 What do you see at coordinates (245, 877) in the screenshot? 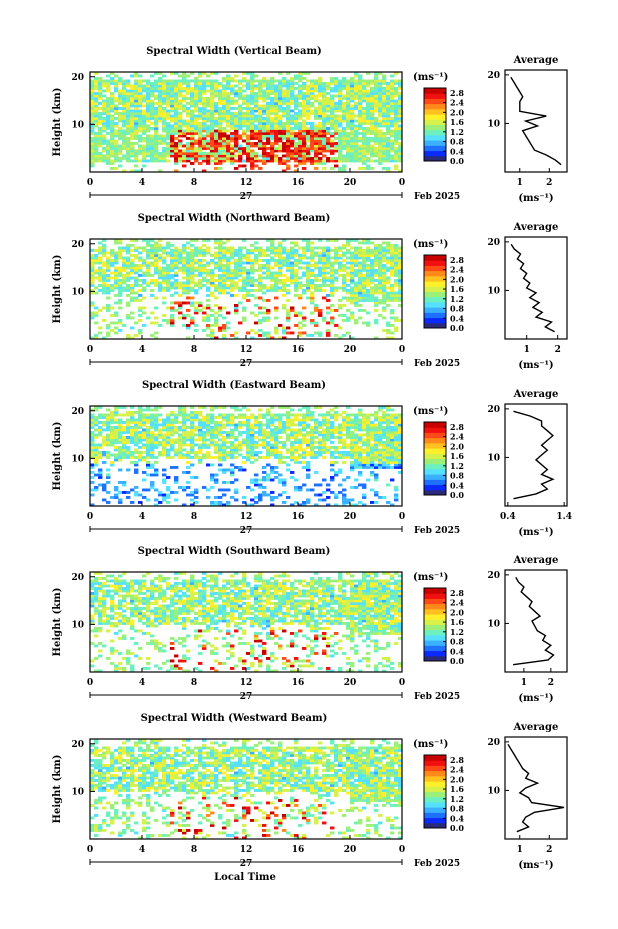
I see `x-axis-label: Local Time` at bounding box center [245, 877].